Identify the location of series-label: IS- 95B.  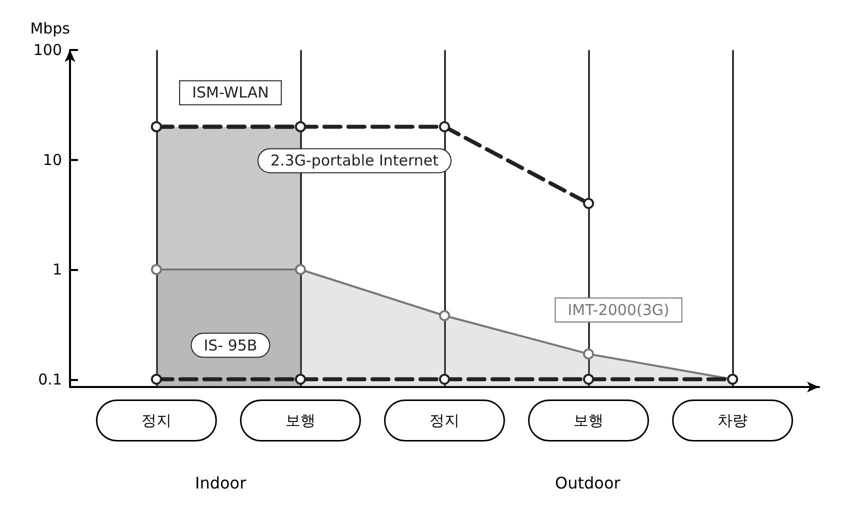
(231, 345).